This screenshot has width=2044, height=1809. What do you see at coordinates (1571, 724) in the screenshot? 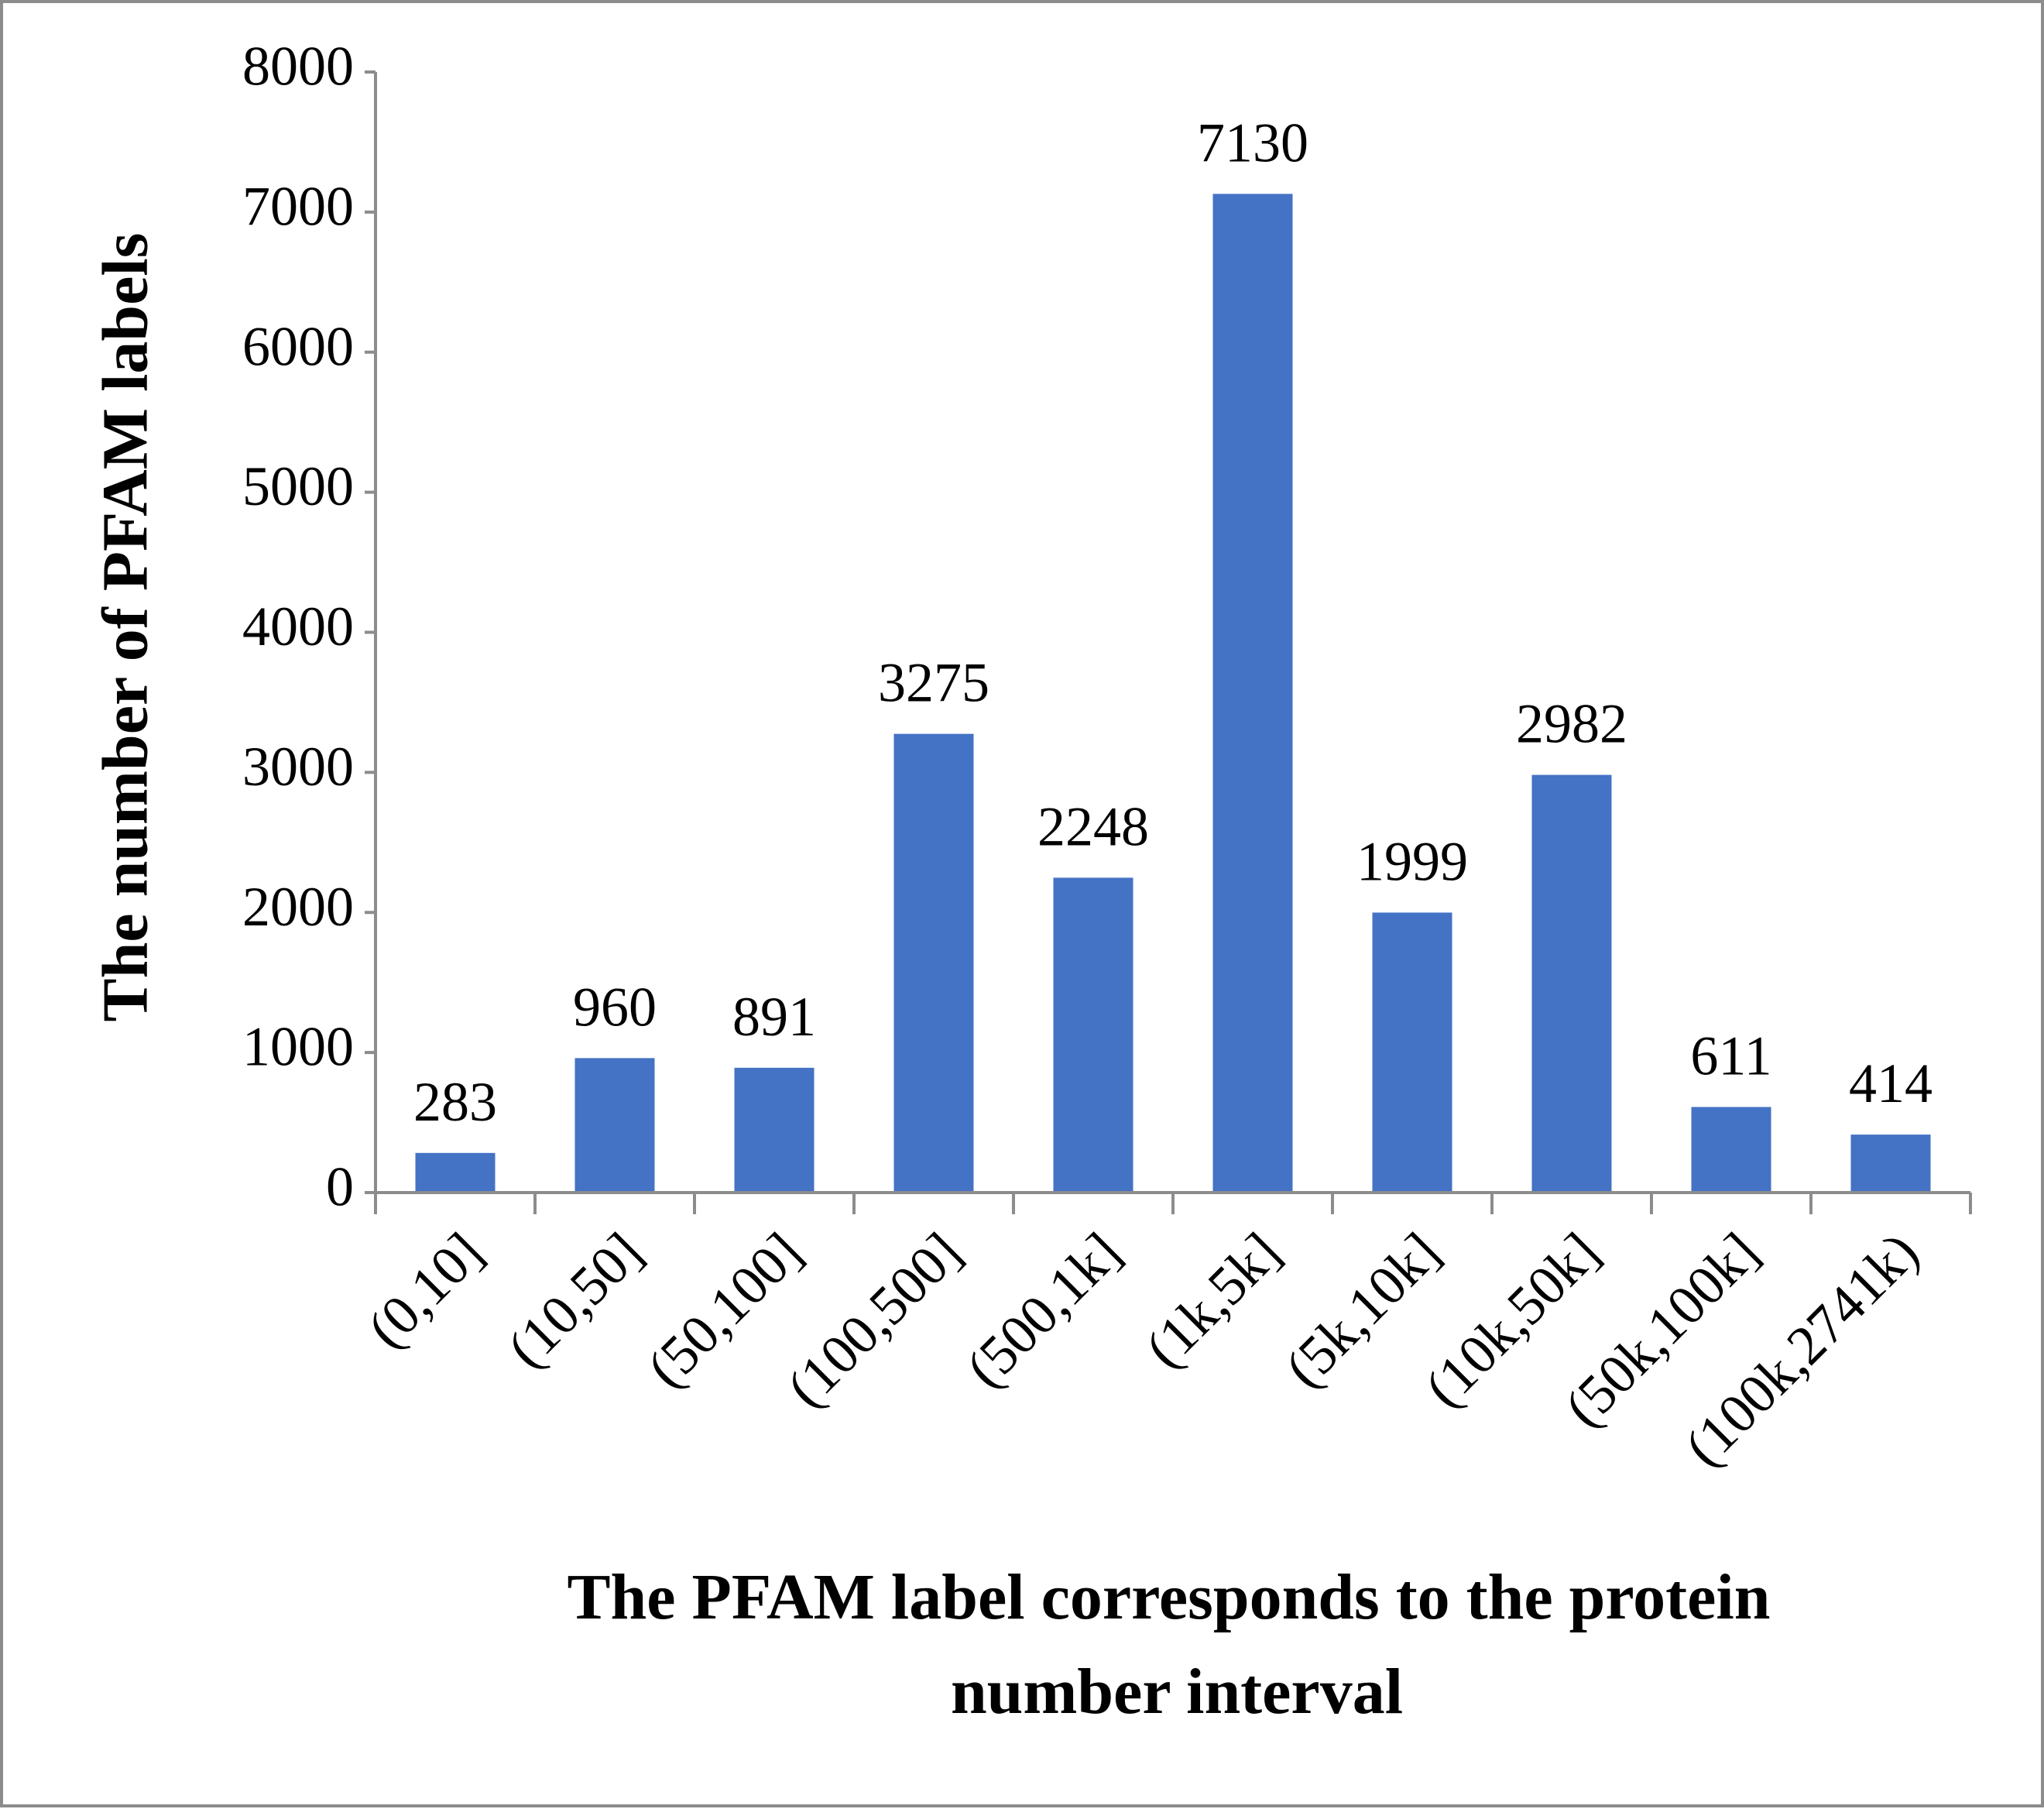
I see `data-label: 2982` at bounding box center [1571, 724].